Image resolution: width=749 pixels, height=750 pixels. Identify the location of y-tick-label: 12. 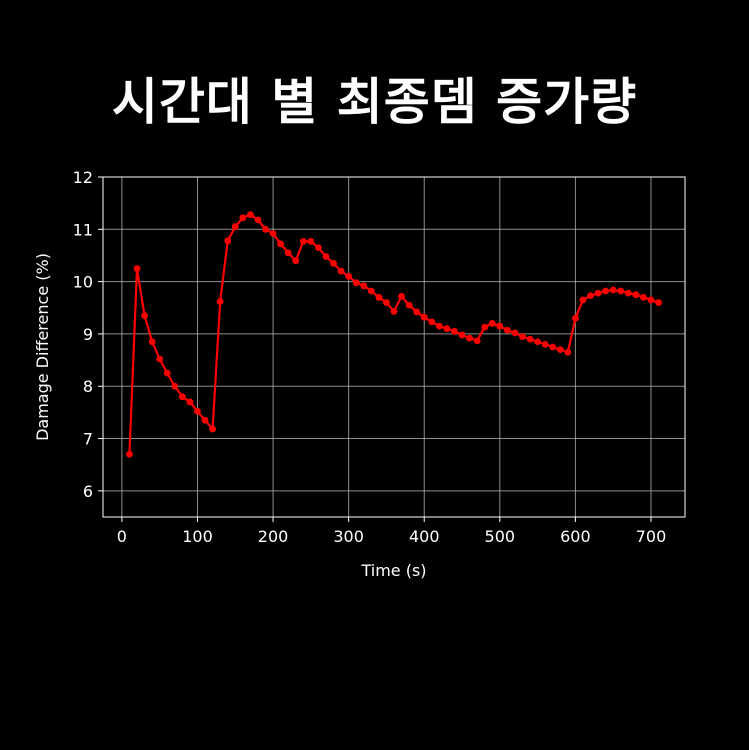
(83, 177).